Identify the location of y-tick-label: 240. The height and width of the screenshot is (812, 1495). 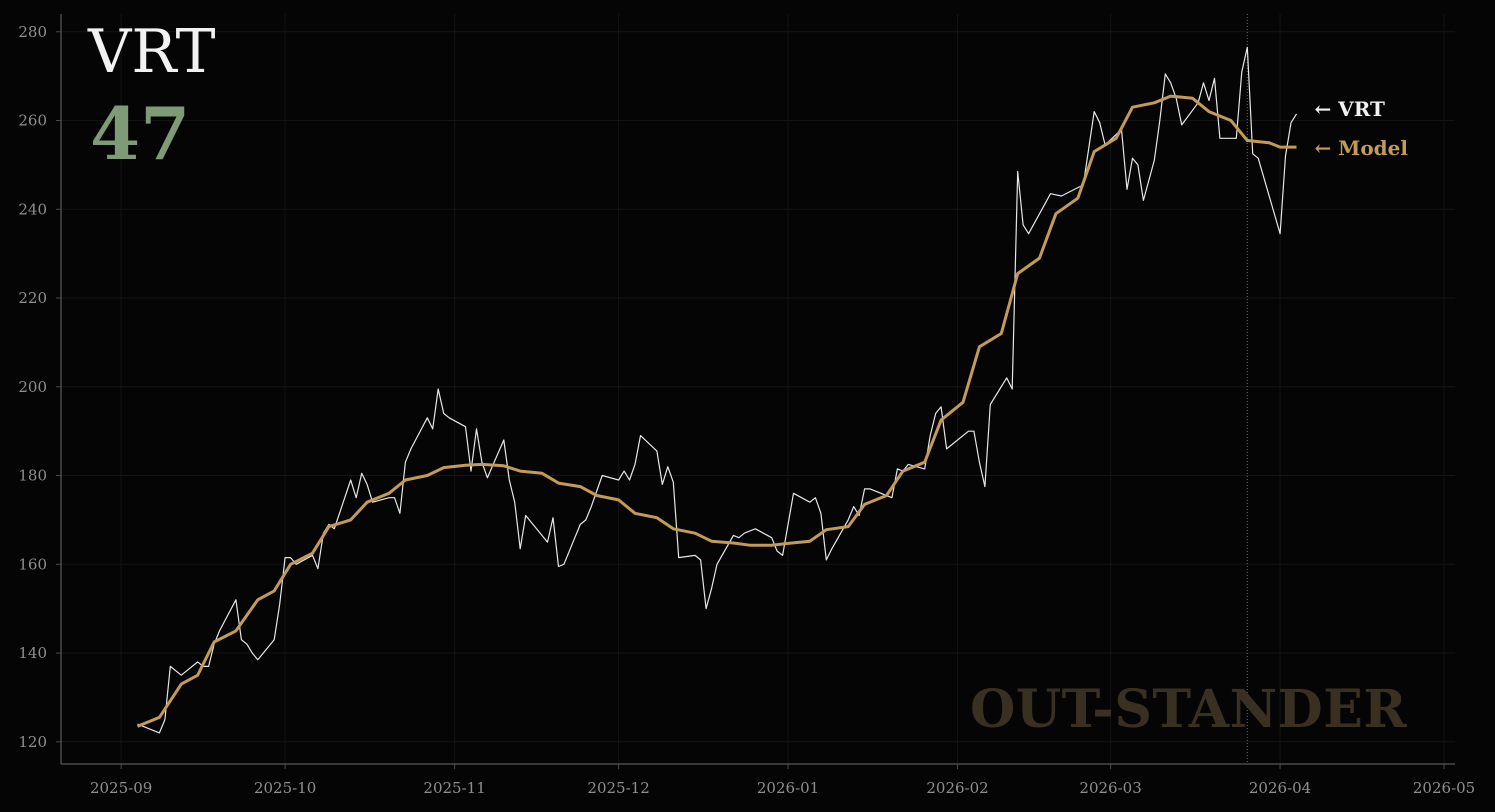
(32, 209).